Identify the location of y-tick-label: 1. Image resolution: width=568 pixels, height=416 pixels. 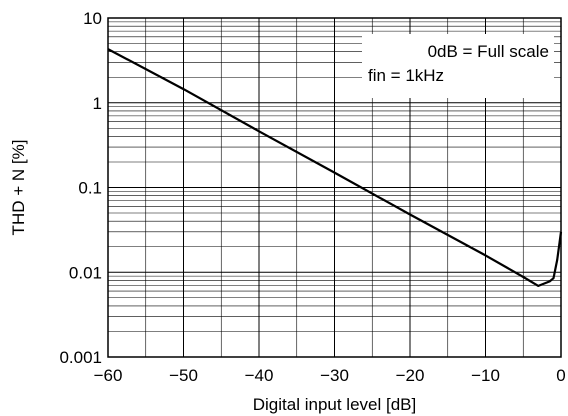
(97, 103).